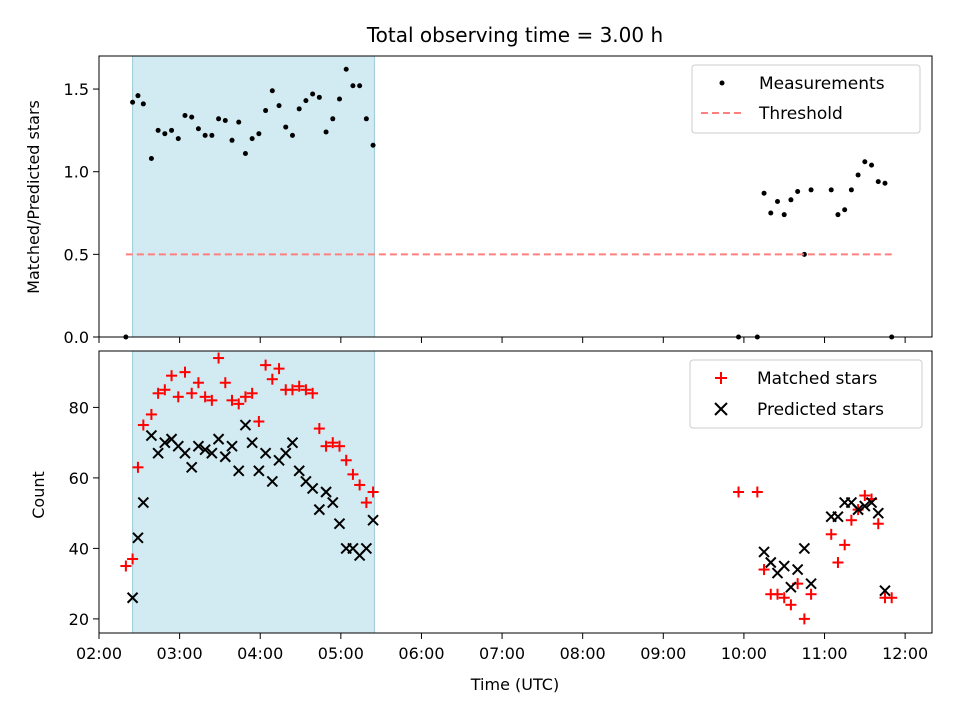  I want to click on y-tick-label: 60, so click(79, 478).